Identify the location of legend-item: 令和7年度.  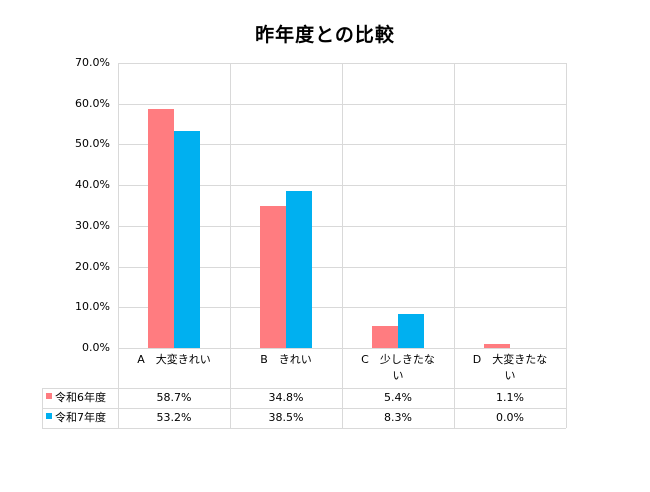
(80, 418).